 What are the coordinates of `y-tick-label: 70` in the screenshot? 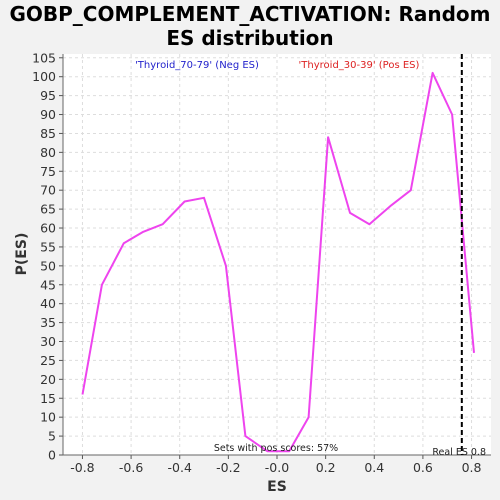 It's located at (48, 190).